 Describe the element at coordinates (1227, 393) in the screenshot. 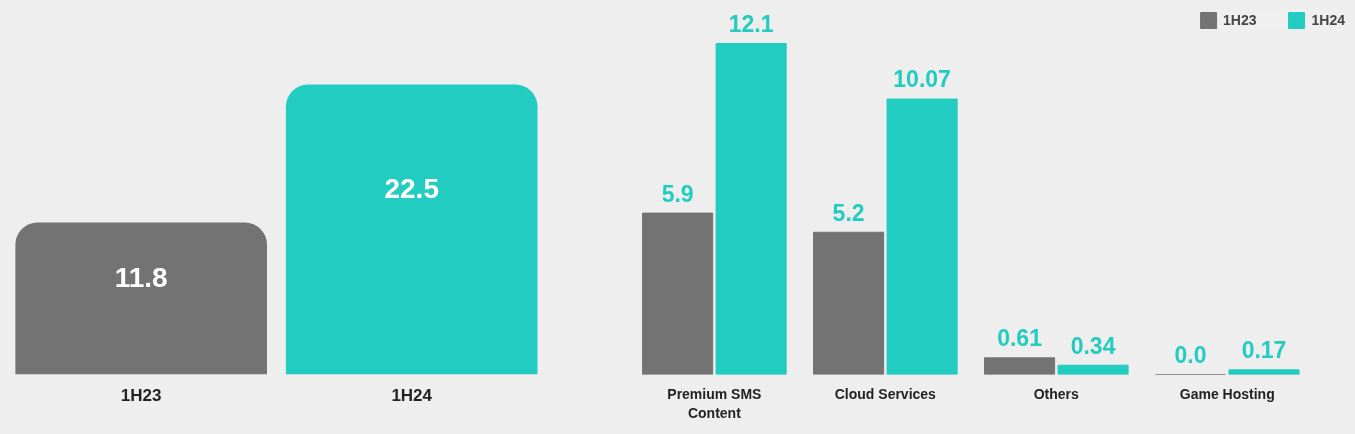

I see `x-tick-label: Game Hosting` at that location.